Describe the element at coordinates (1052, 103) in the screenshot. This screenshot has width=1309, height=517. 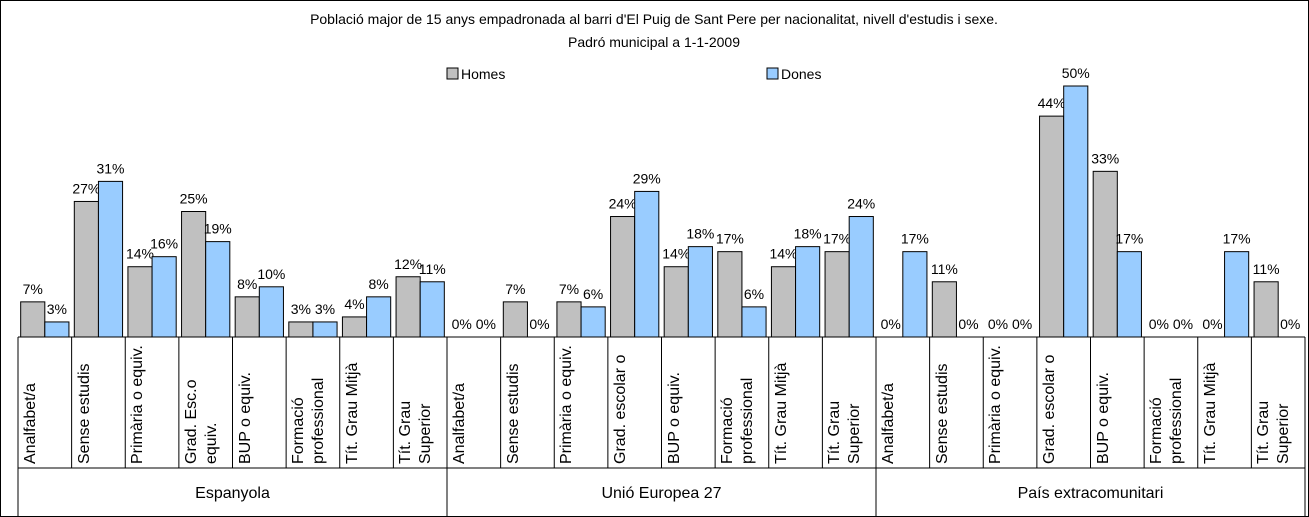
I see `value-label: 44%` at that location.